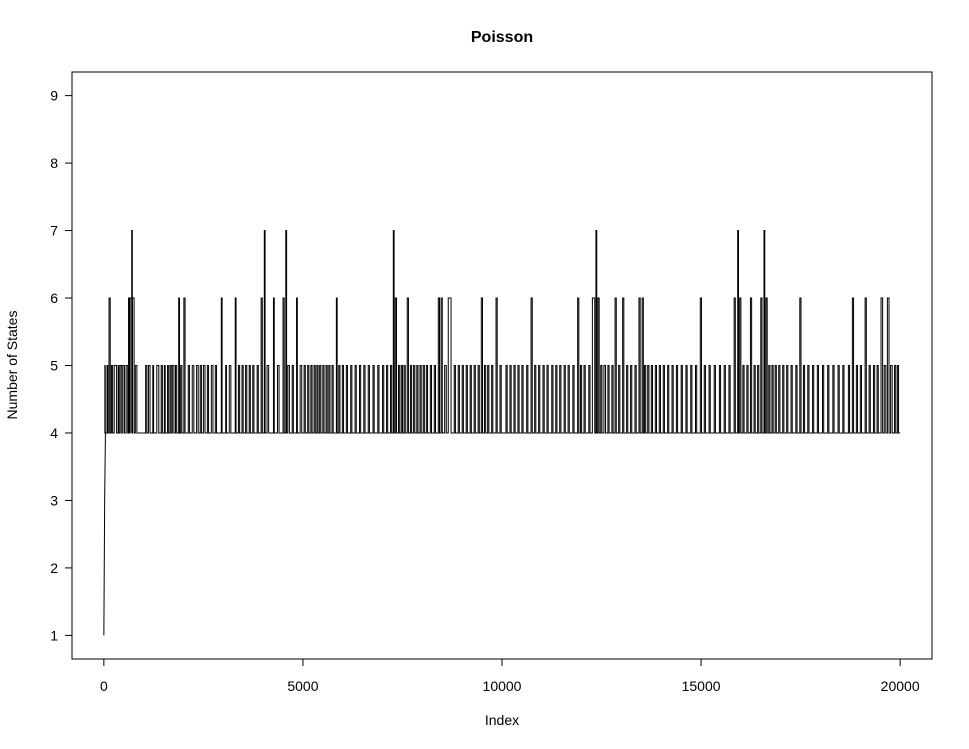 This screenshot has height=749, width=969. I want to click on y-axis: 1 2 3 4 5 6 7 8 9, so click(61, 365).